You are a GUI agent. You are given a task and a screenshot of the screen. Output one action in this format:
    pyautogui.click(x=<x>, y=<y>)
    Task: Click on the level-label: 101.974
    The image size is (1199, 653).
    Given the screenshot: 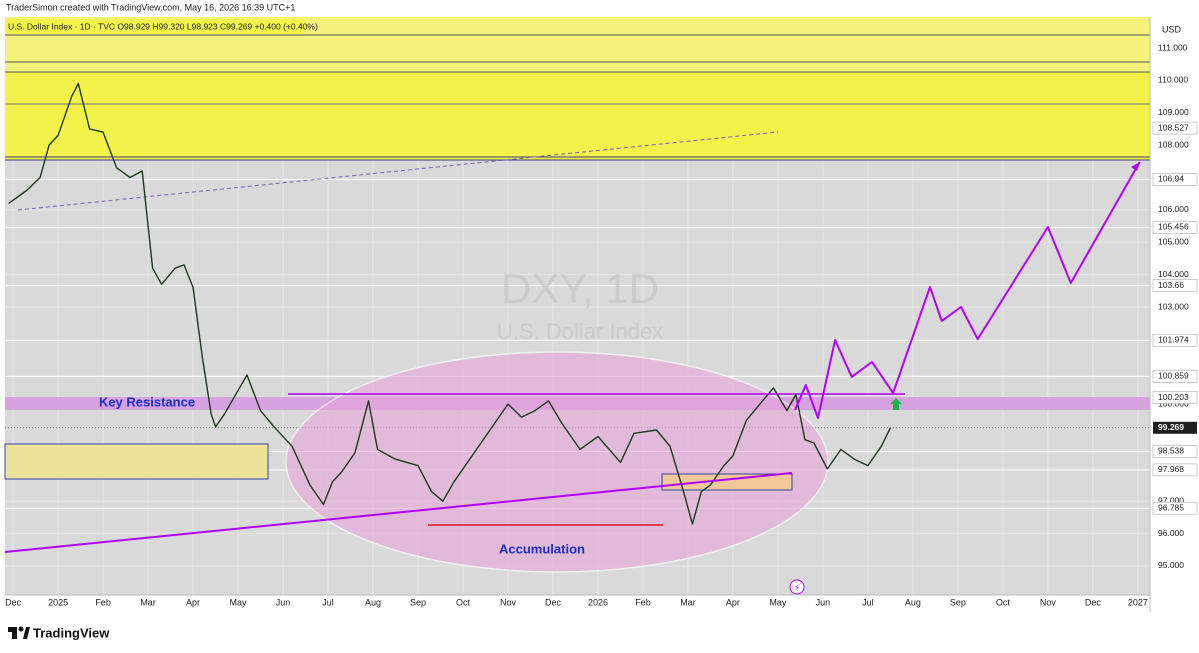 What is the action you would take?
    pyautogui.click(x=1173, y=339)
    